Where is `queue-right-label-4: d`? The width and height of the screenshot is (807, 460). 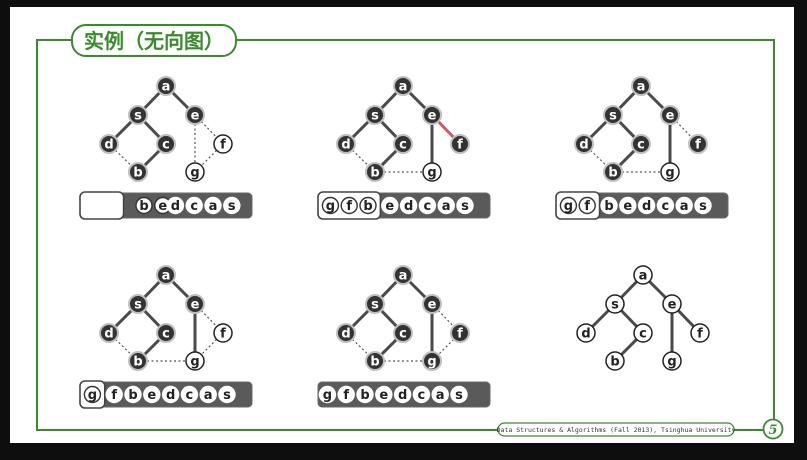
queue-right-label-4: d is located at coordinates (402, 395).